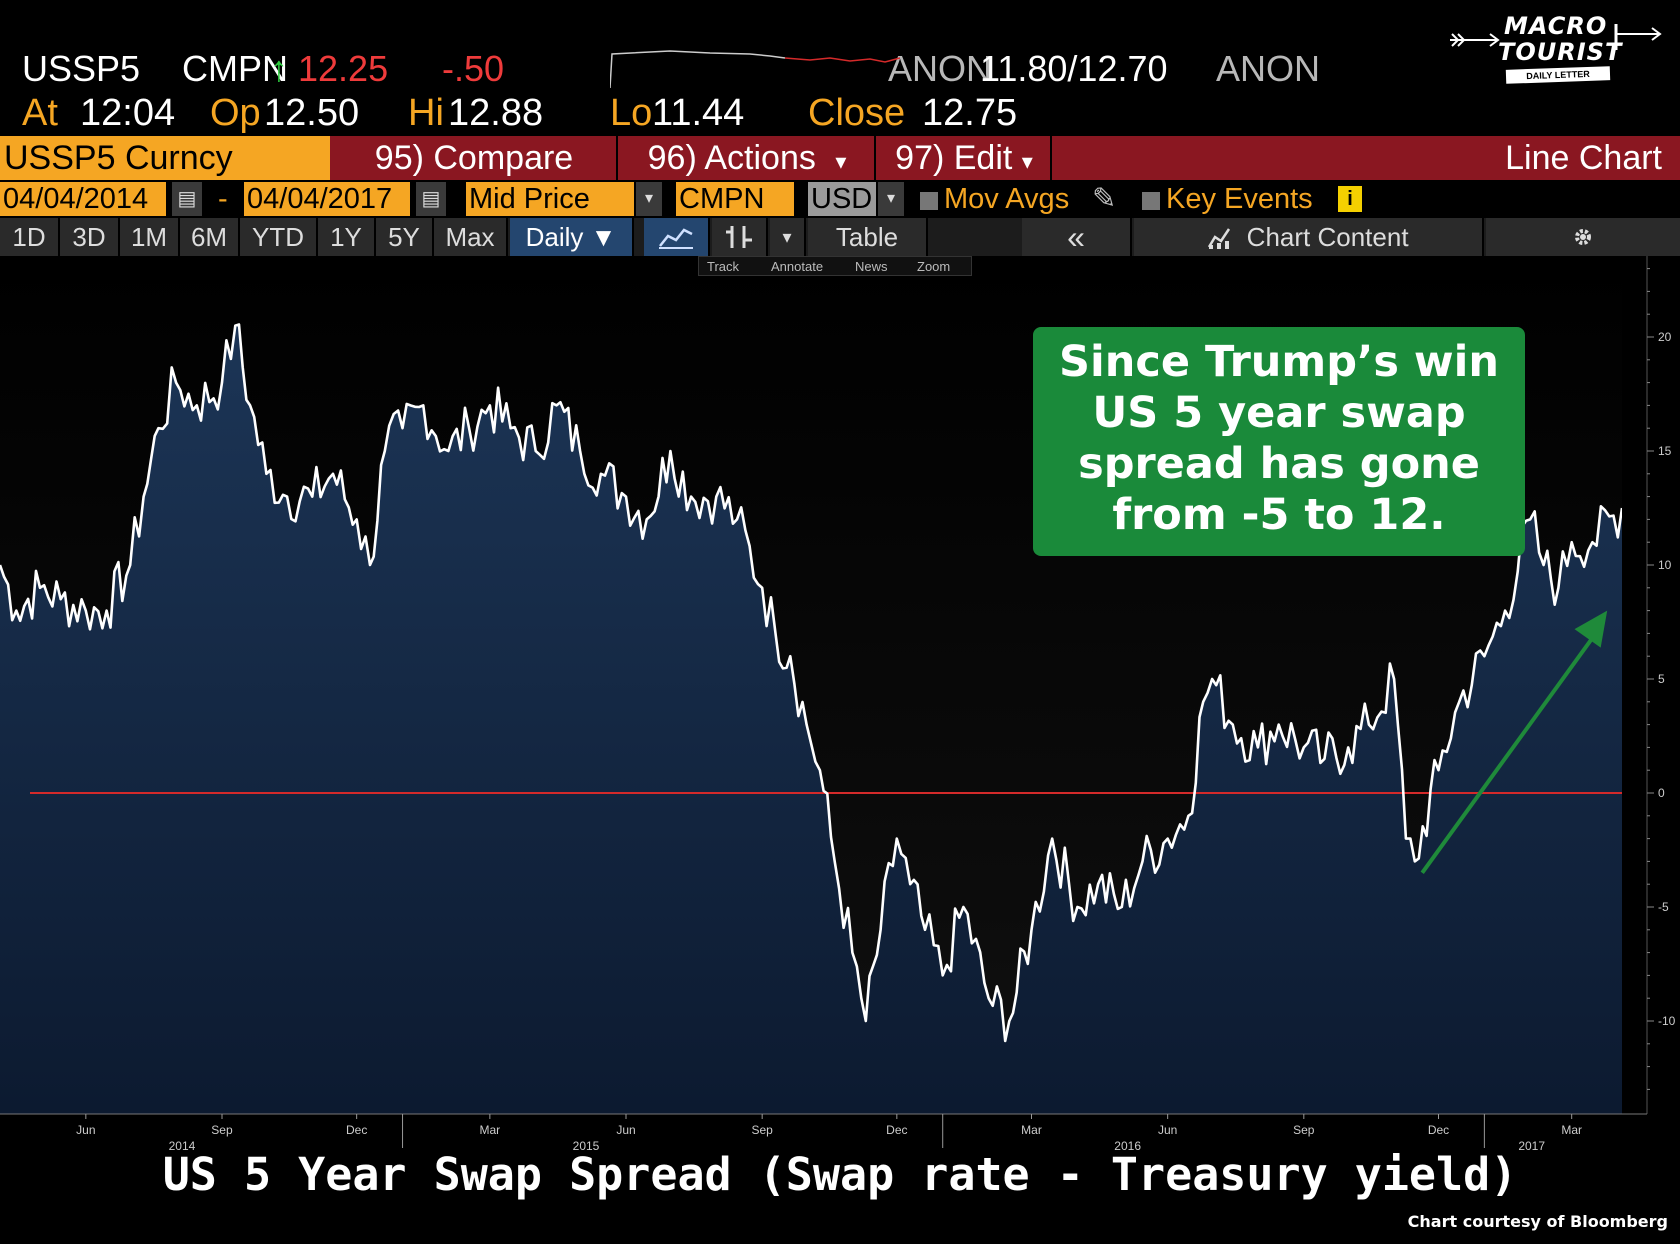 This screenshot has width=1680, height=1244. What do you see at coordinates (475, 158) in the screenshot?
I see `compare-button: 95) Compare` at bounding box center [475, 158].